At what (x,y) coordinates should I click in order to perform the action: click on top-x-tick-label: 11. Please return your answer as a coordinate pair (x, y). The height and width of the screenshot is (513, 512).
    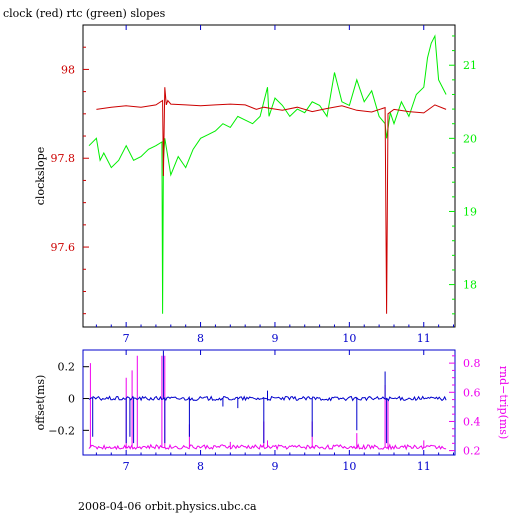
    Looking at the image, I should click on (424, 338).